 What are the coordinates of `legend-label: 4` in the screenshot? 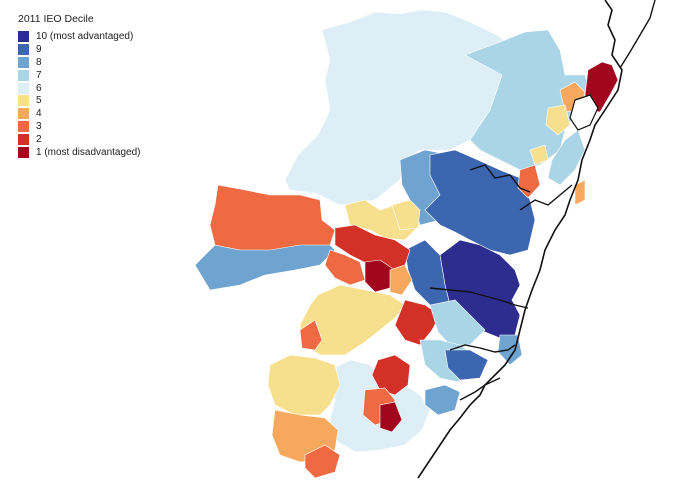 It's located at (39, 114).